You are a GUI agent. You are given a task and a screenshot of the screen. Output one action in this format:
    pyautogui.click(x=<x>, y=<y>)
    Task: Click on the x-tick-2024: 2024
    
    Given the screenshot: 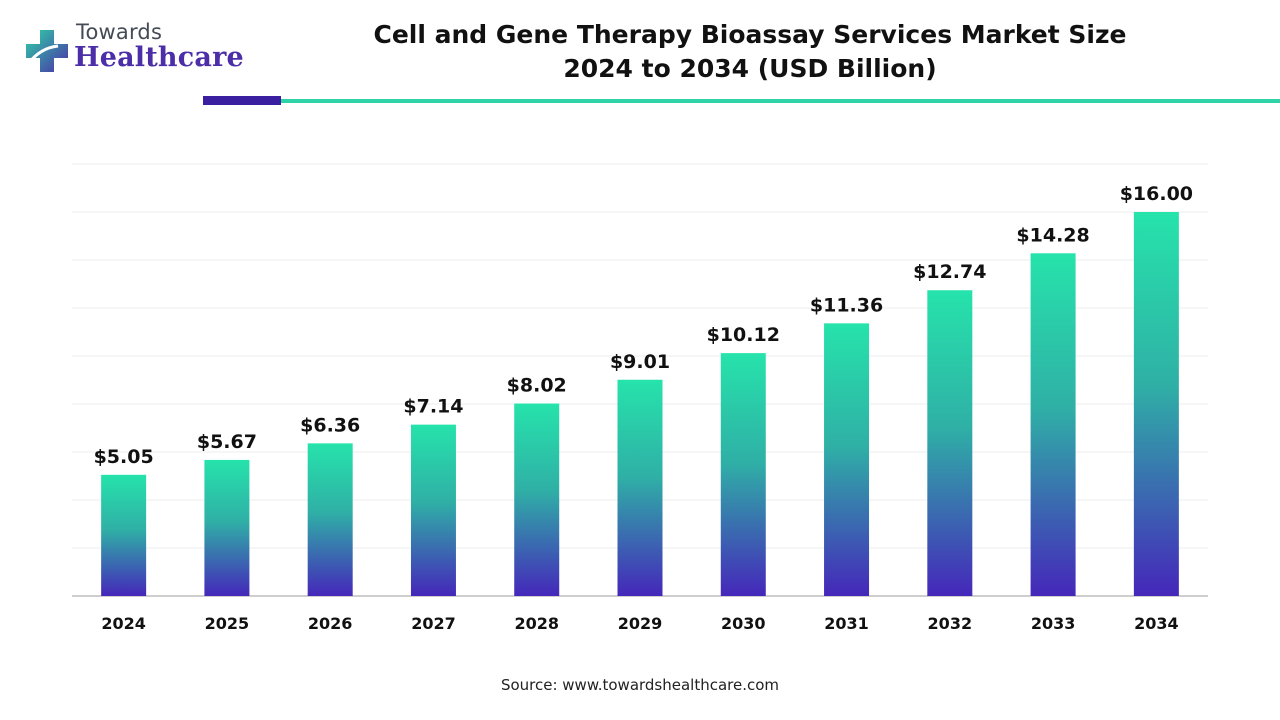 What is the action you would take?
    pyautogui.click(x=123, y=623)
    